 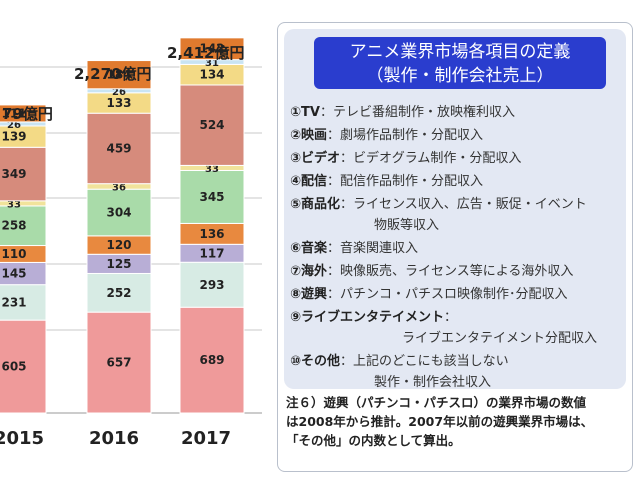 I want to click on data-label-2016-1: 657, so click(x=118, y=363).